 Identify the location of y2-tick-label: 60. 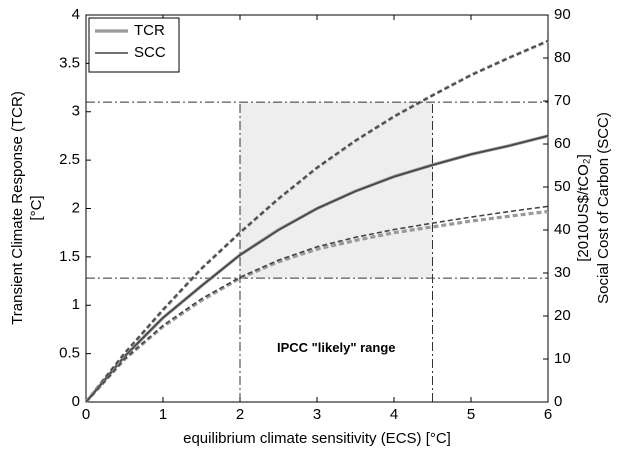
(562, 143).